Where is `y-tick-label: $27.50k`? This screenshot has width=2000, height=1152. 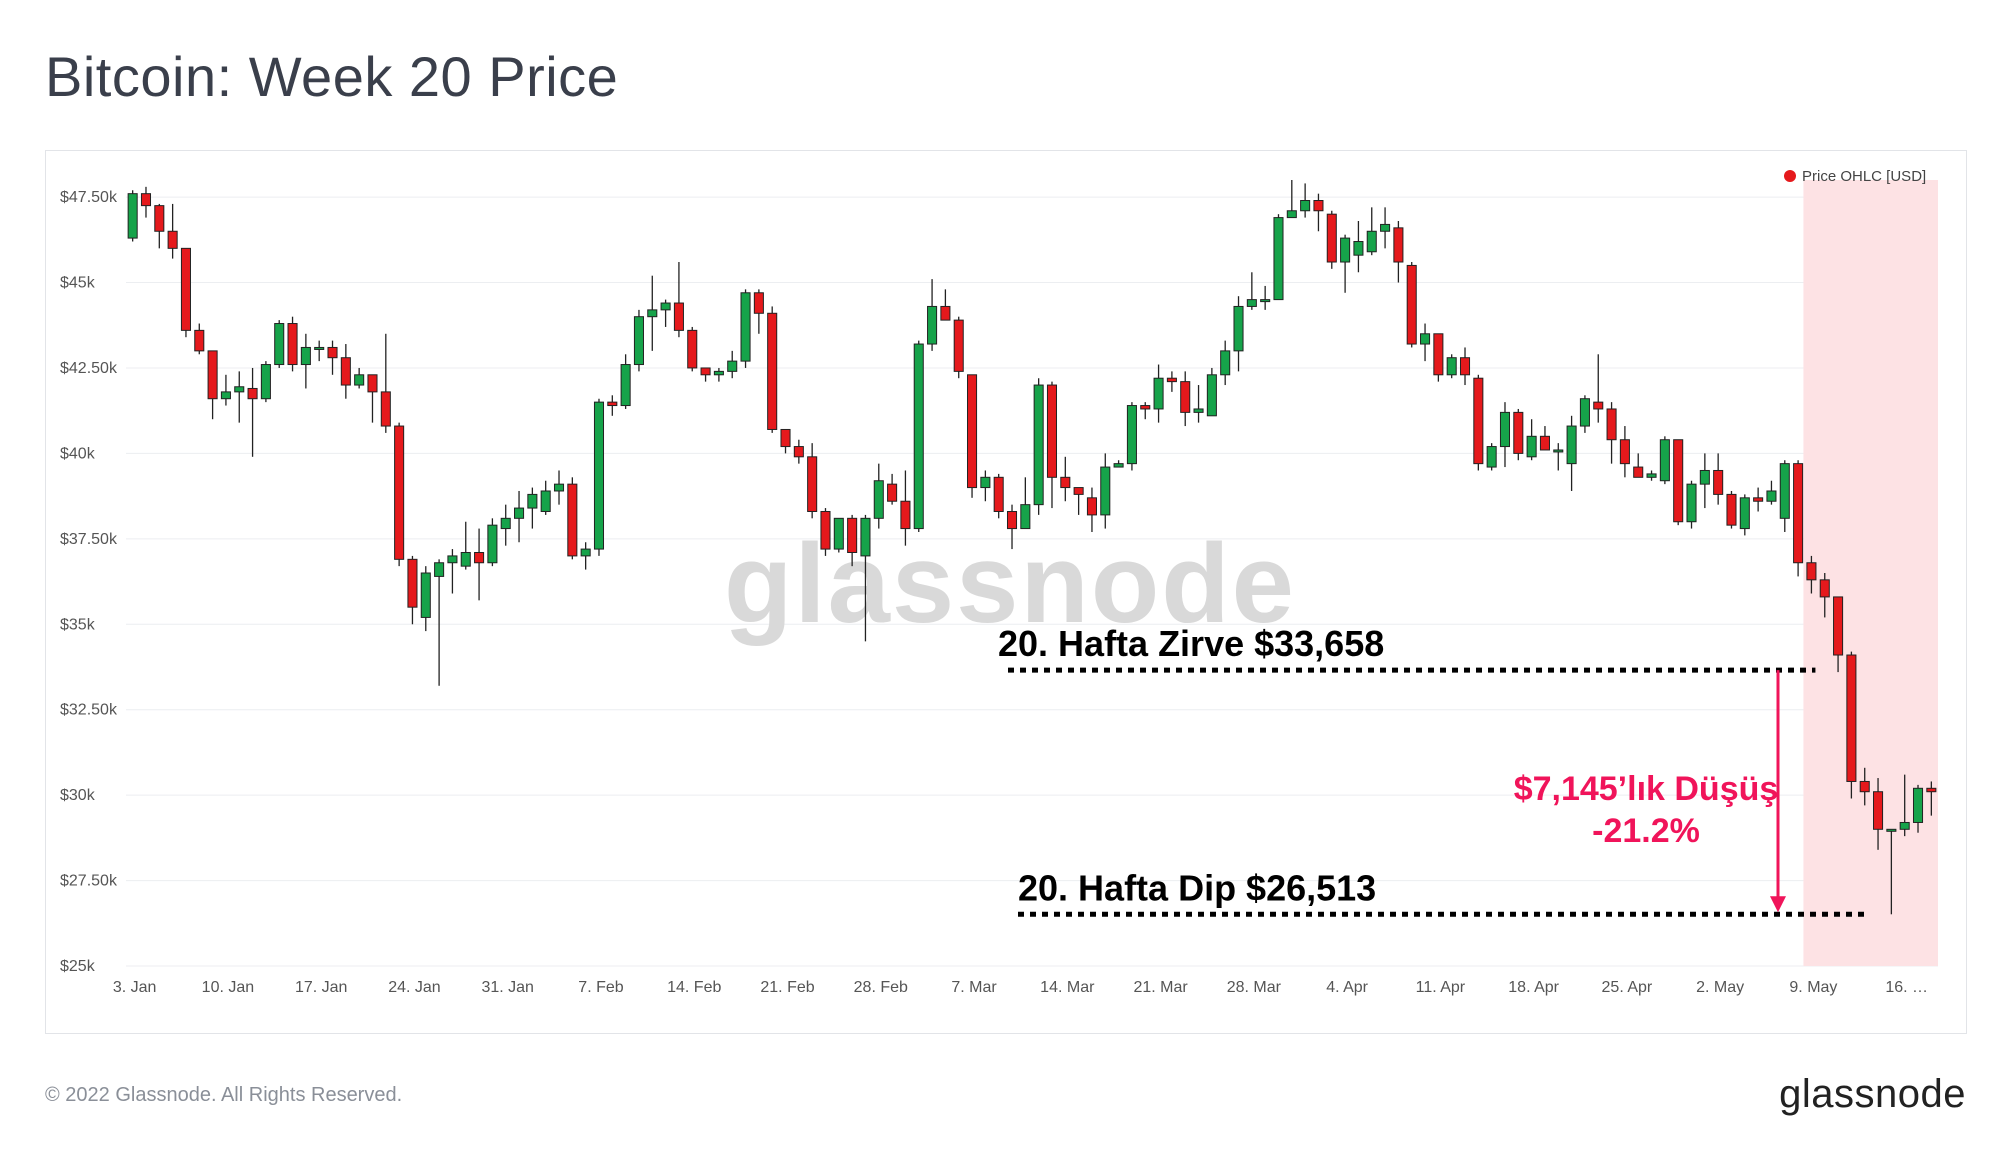
y-tick-label: $27.50k is located at coordinates (89, 881).